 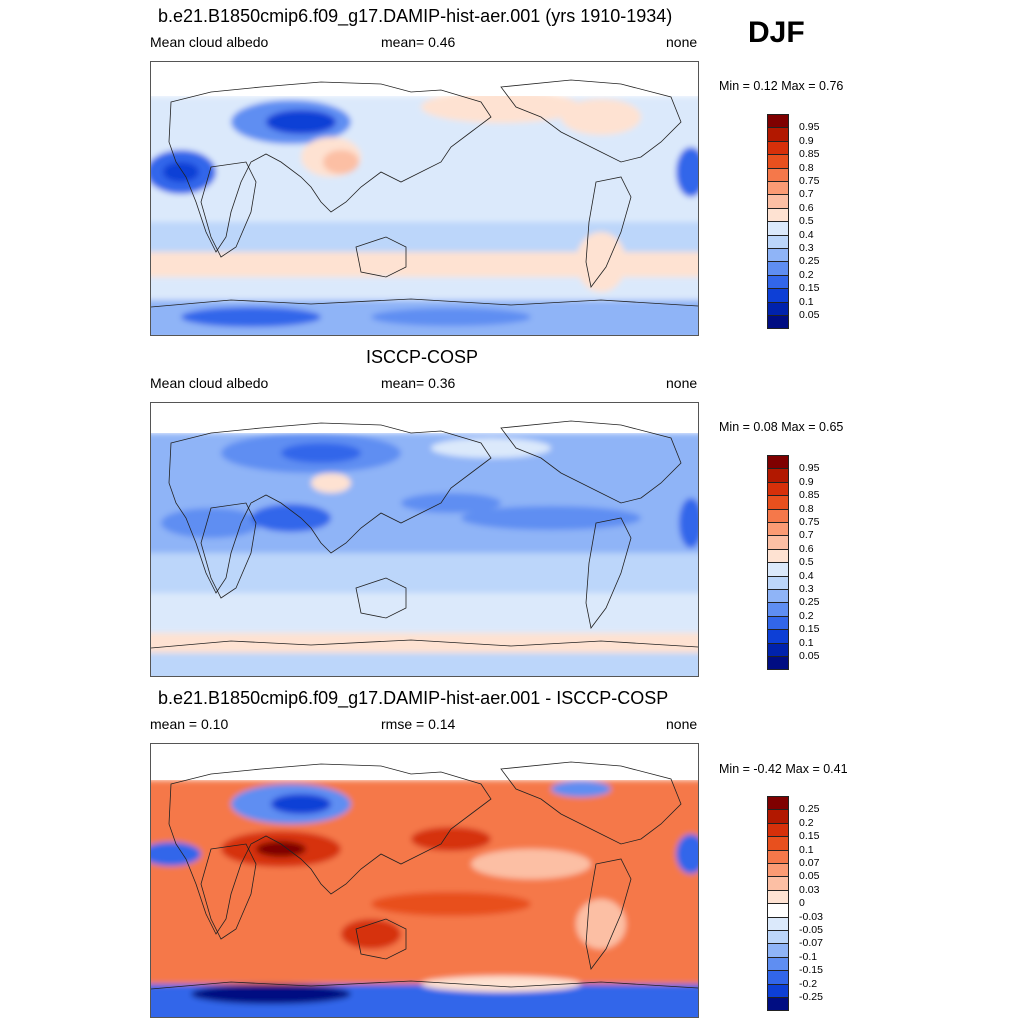 What do you see at coordinates (776, 32) in the screenshot?
I see `season-label: DJF` at bounding box center [776, 32].